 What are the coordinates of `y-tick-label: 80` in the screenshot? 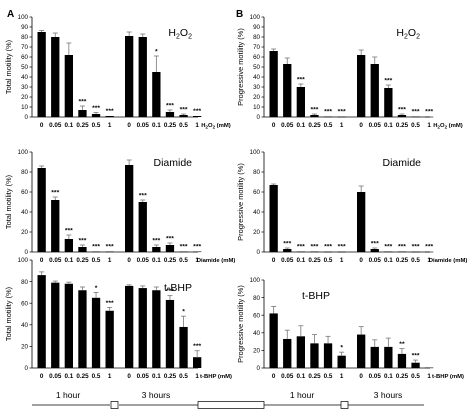 It's located at (24, 172).